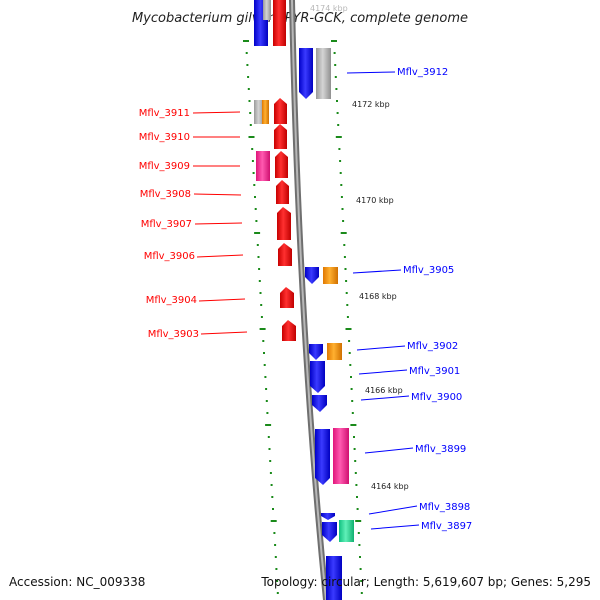  I want to click on gene-label-mflv-3899: Mflv_3899, so click(440, 449).